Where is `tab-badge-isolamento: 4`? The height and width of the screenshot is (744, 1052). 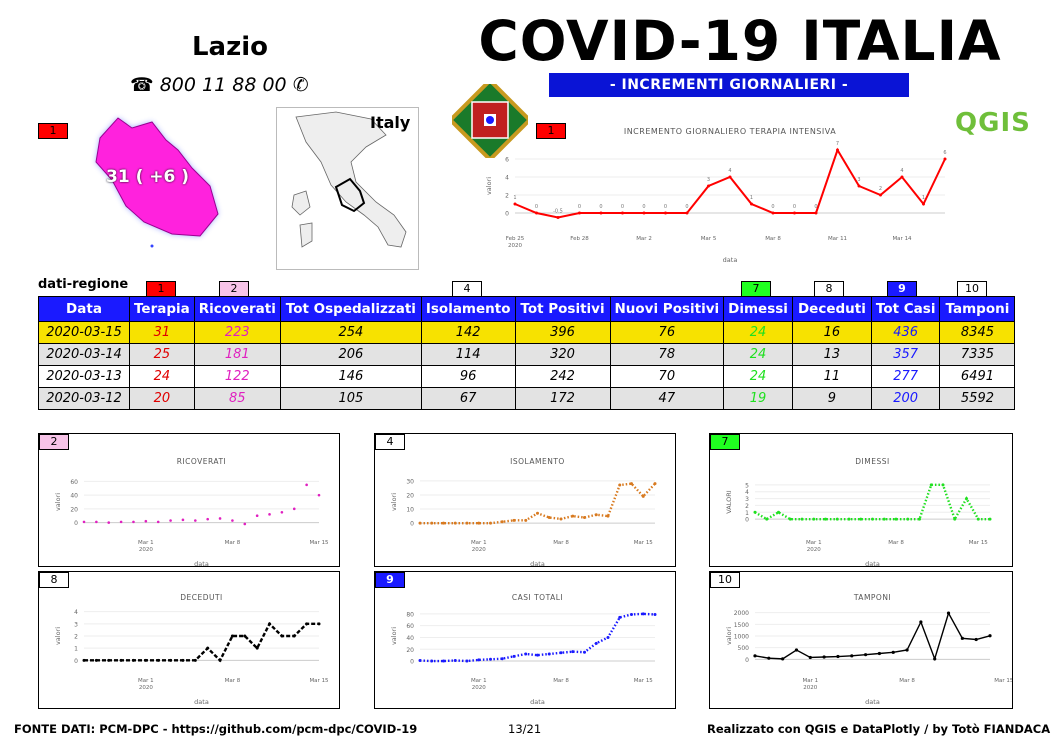
tab-badge-isolamento: 4 is located at coordinates (467, 289).